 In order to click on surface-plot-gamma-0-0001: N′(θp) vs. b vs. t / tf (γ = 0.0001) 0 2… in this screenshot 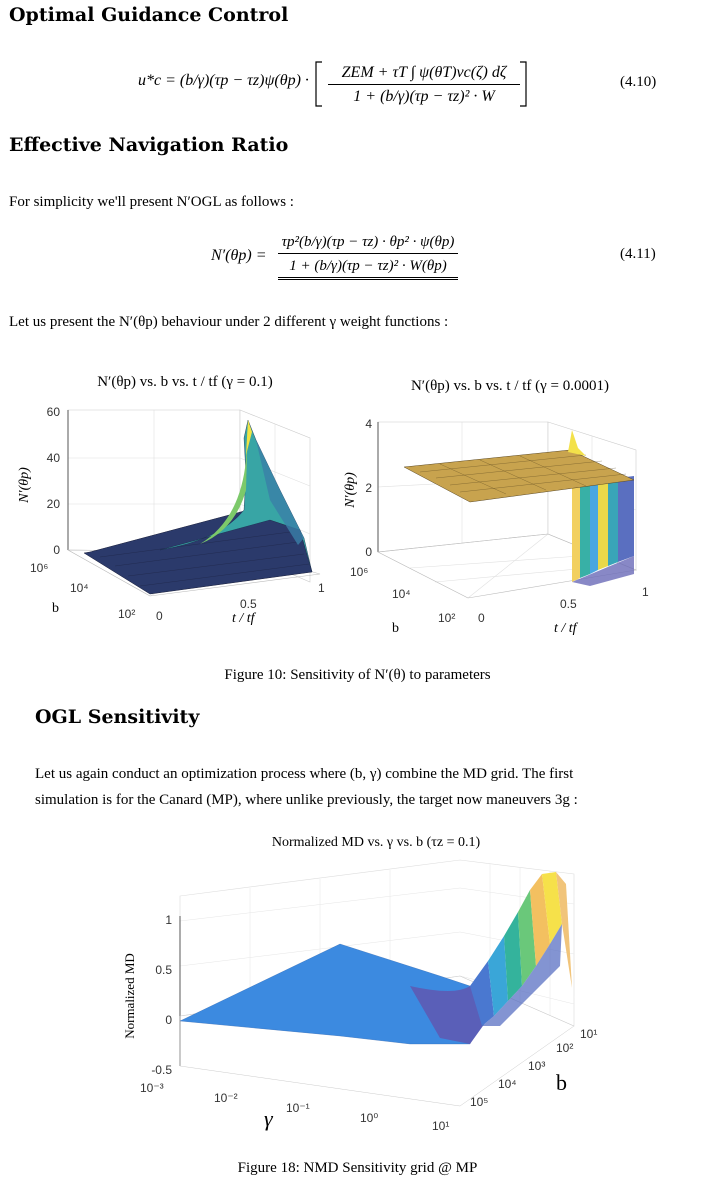, I will do `click(496, 507)`.